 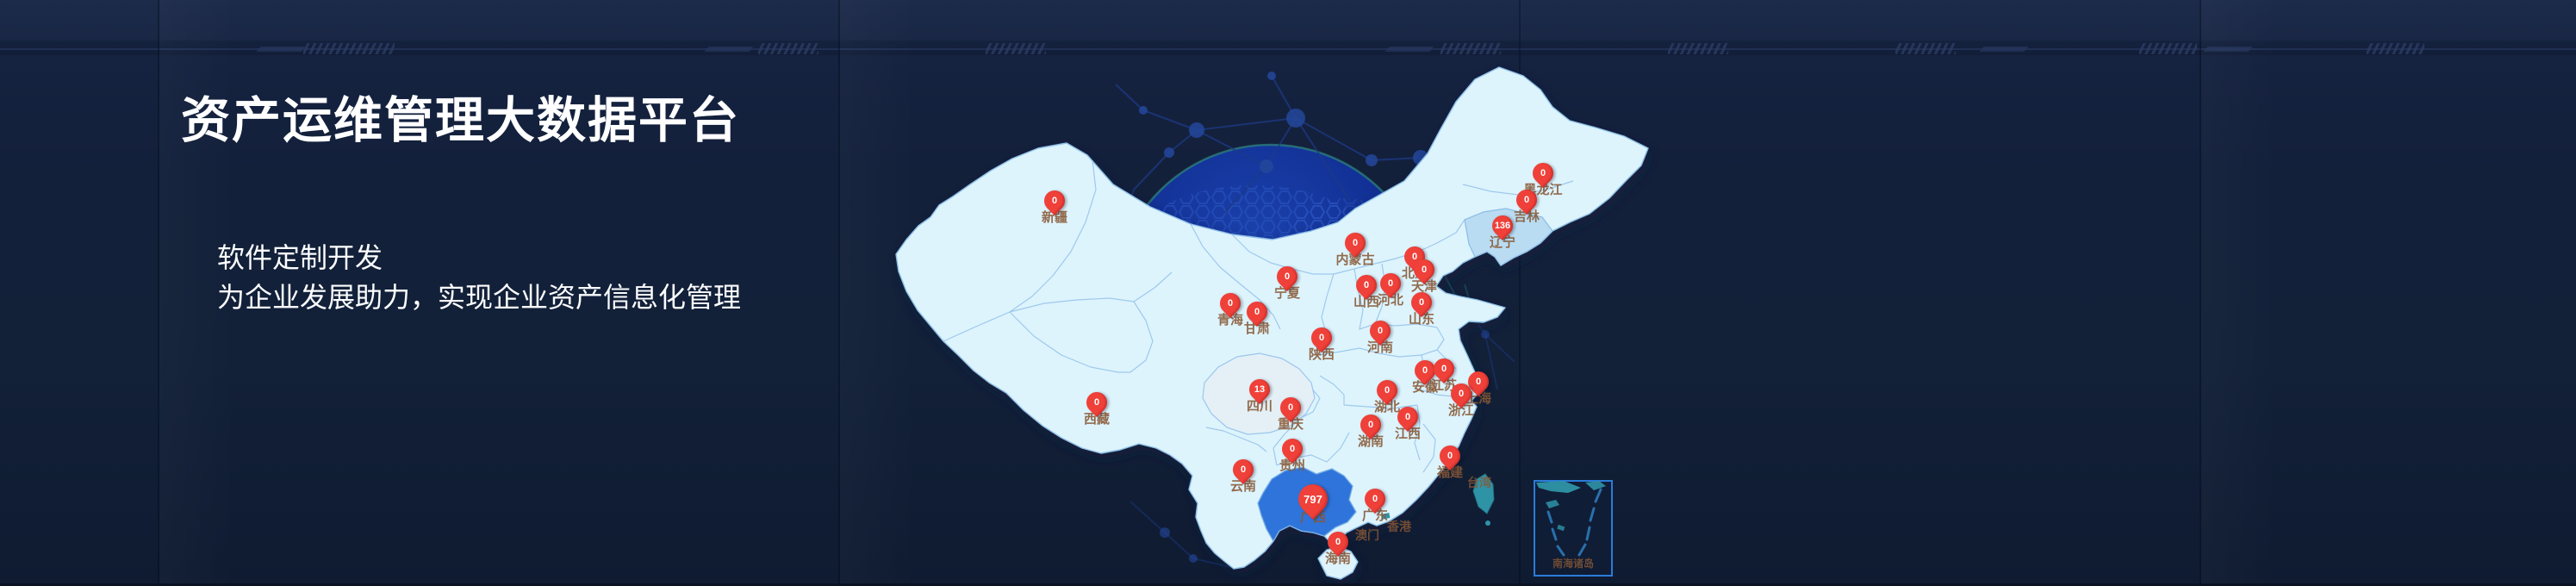 I want to click on province-label: 湖北, so click(x=1387, y=407).